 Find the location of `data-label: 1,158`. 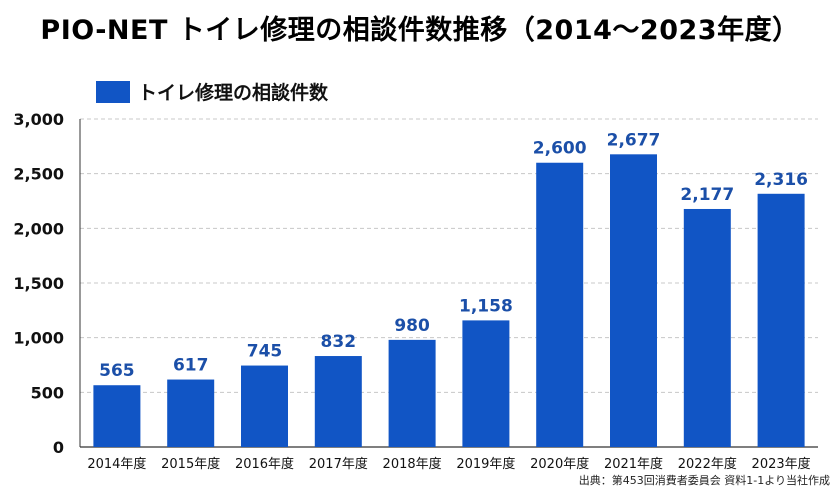

data-label: 1,158 is located at coordinates (486, 306).